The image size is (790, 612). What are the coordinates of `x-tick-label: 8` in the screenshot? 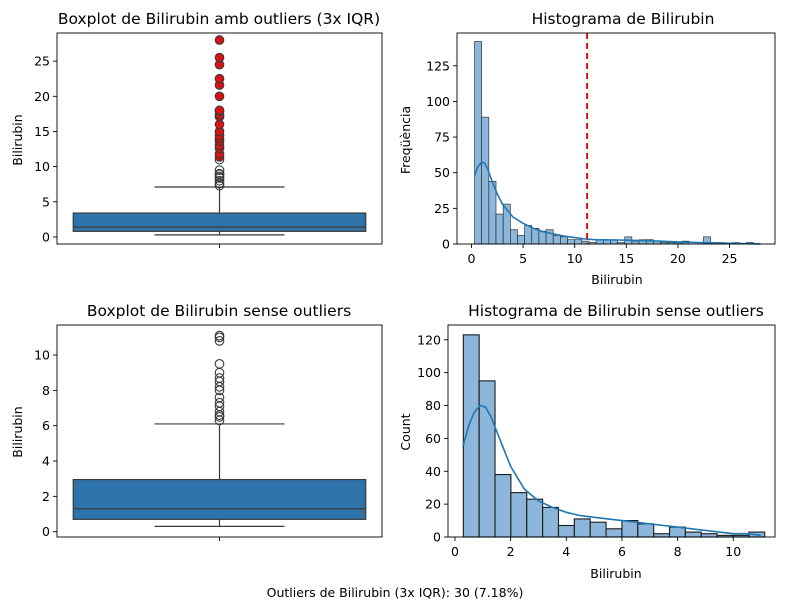 It's located at (678, 551).